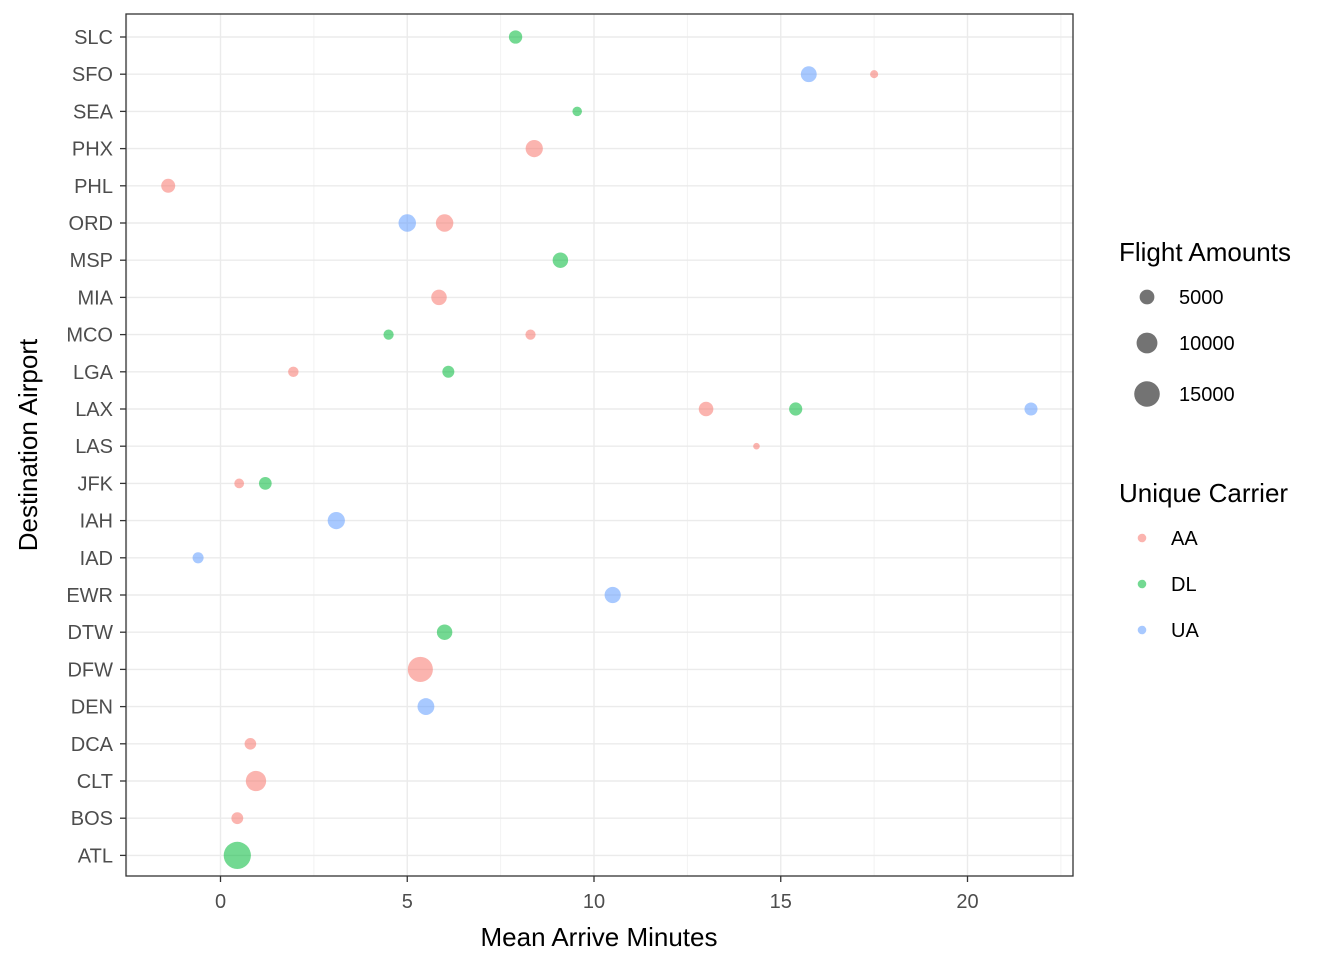 The width and height of the screenshot is (1344, 960). Describe the element at coordinates (94, 410) in the screenshot. I see `y-tick-label: LAX` at that location.